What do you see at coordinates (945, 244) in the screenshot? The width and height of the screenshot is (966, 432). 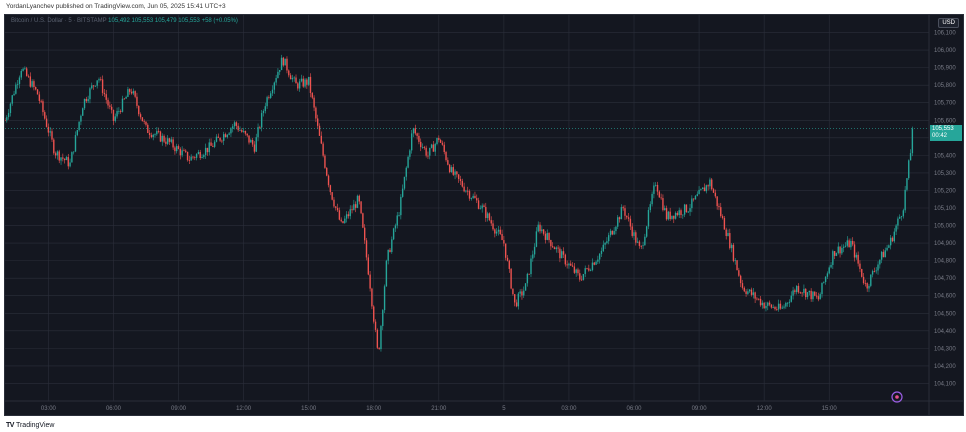 I see `y-tick-label: 104,900` at bounding box center [945, 244].